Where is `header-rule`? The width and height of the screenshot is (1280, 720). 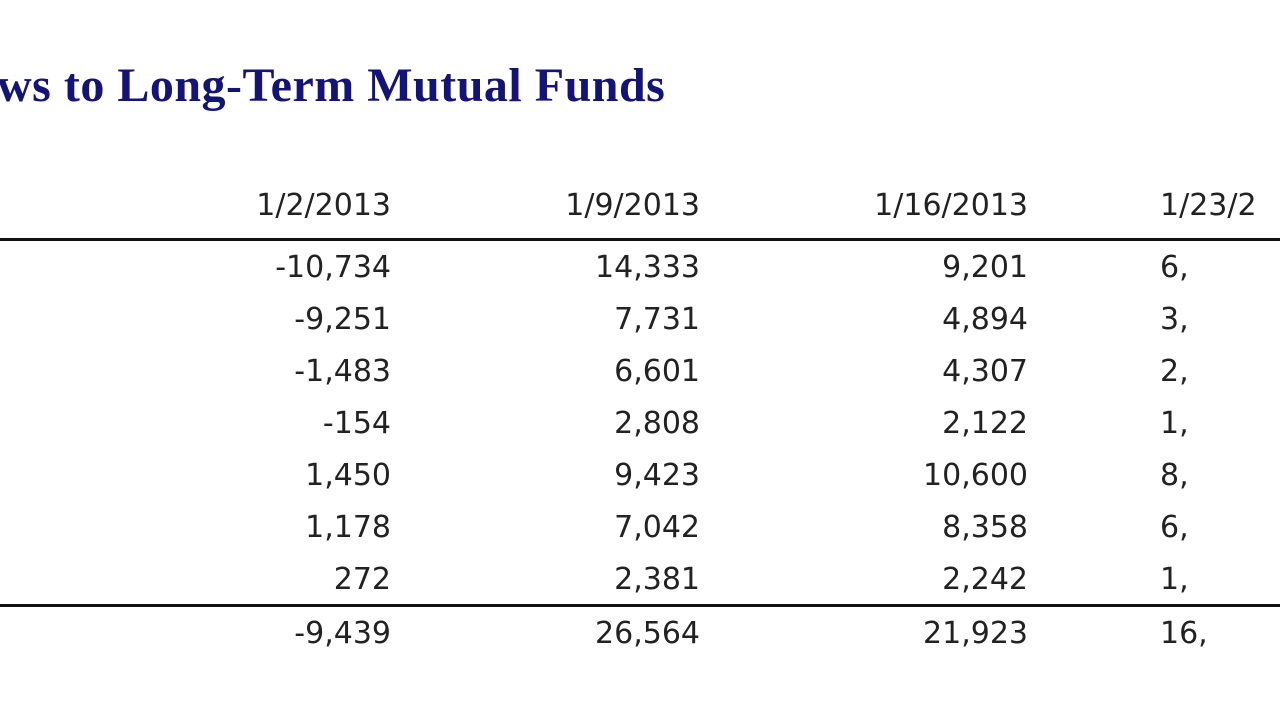
header-rule is located at coordinates (640, 239).